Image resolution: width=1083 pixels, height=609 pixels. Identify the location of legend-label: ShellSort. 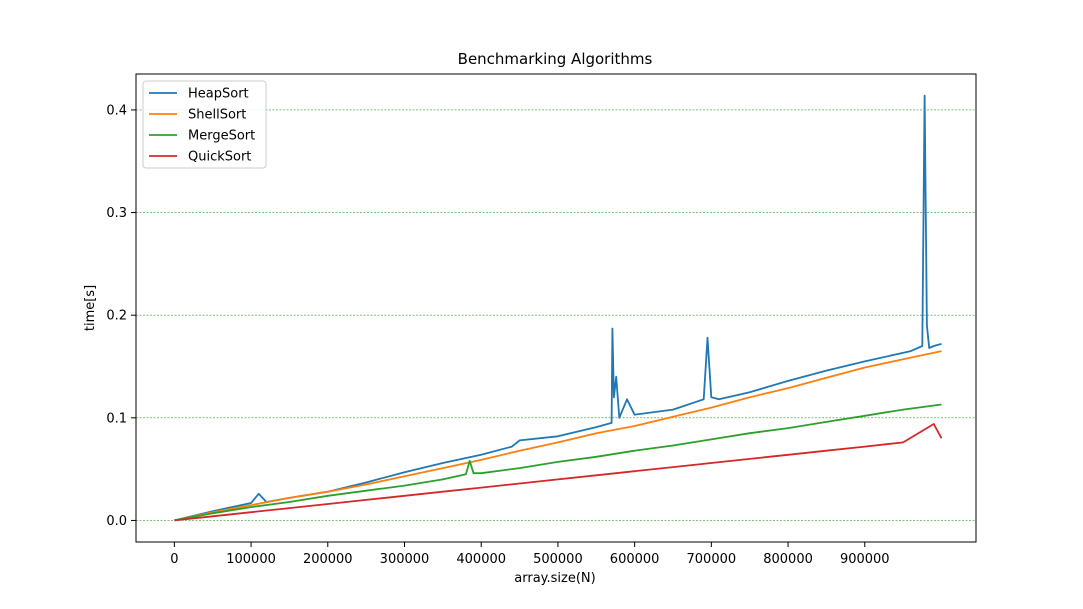
(217, 115).